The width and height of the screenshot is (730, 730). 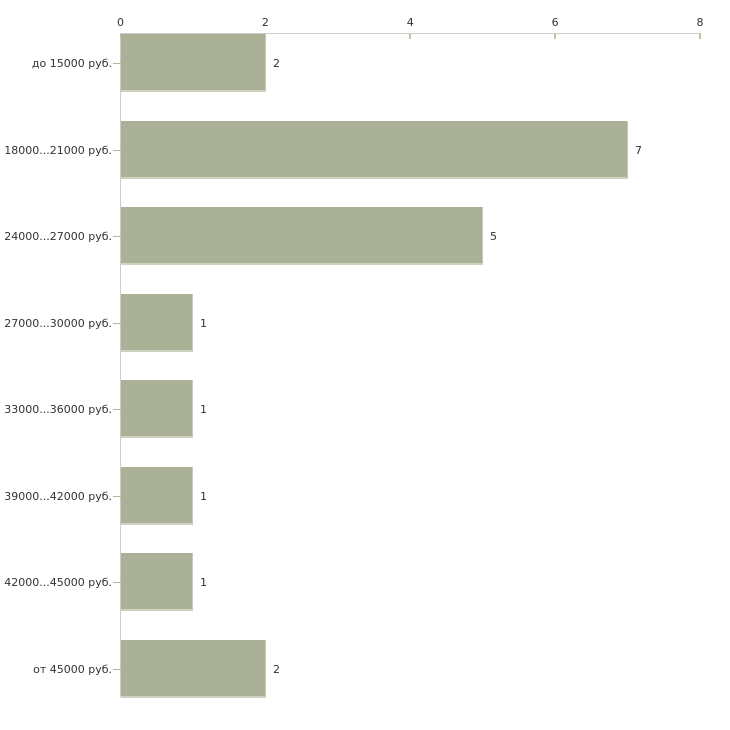 I want to click on category-label: 24000...27000 руб., so click(x=58, y=236).